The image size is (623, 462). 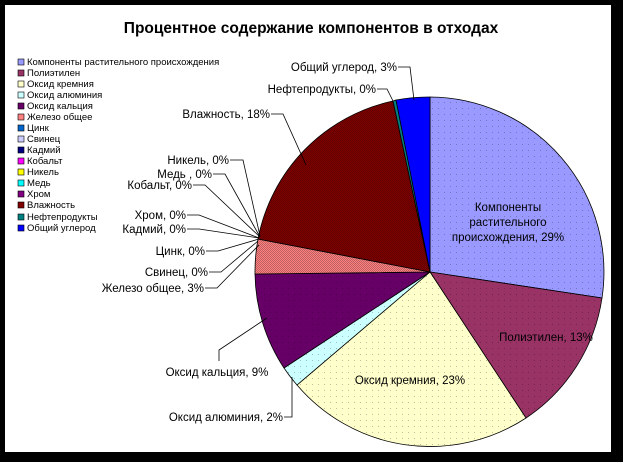 I want to click on legend-item: Нефтепродукты, so click(x=57, y=217).